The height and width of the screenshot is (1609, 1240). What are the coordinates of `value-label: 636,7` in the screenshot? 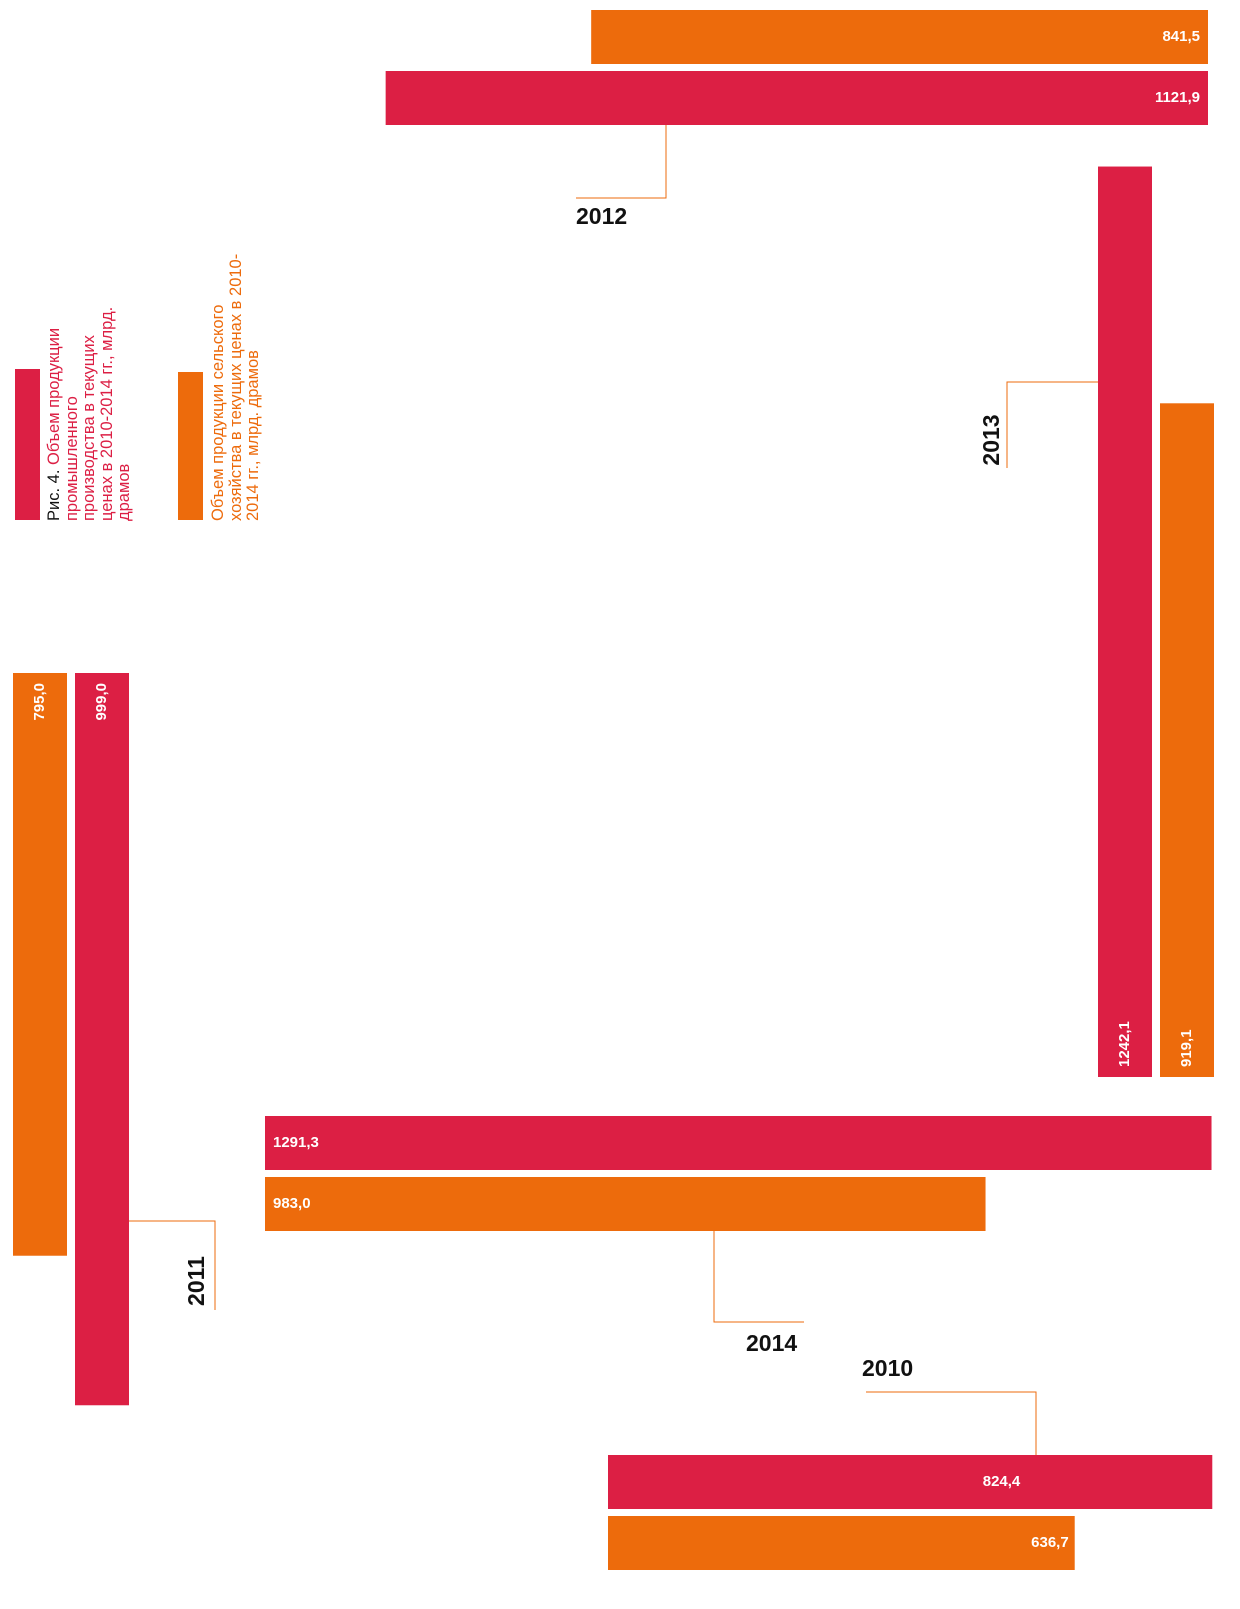 It's located at (1050, 1542).